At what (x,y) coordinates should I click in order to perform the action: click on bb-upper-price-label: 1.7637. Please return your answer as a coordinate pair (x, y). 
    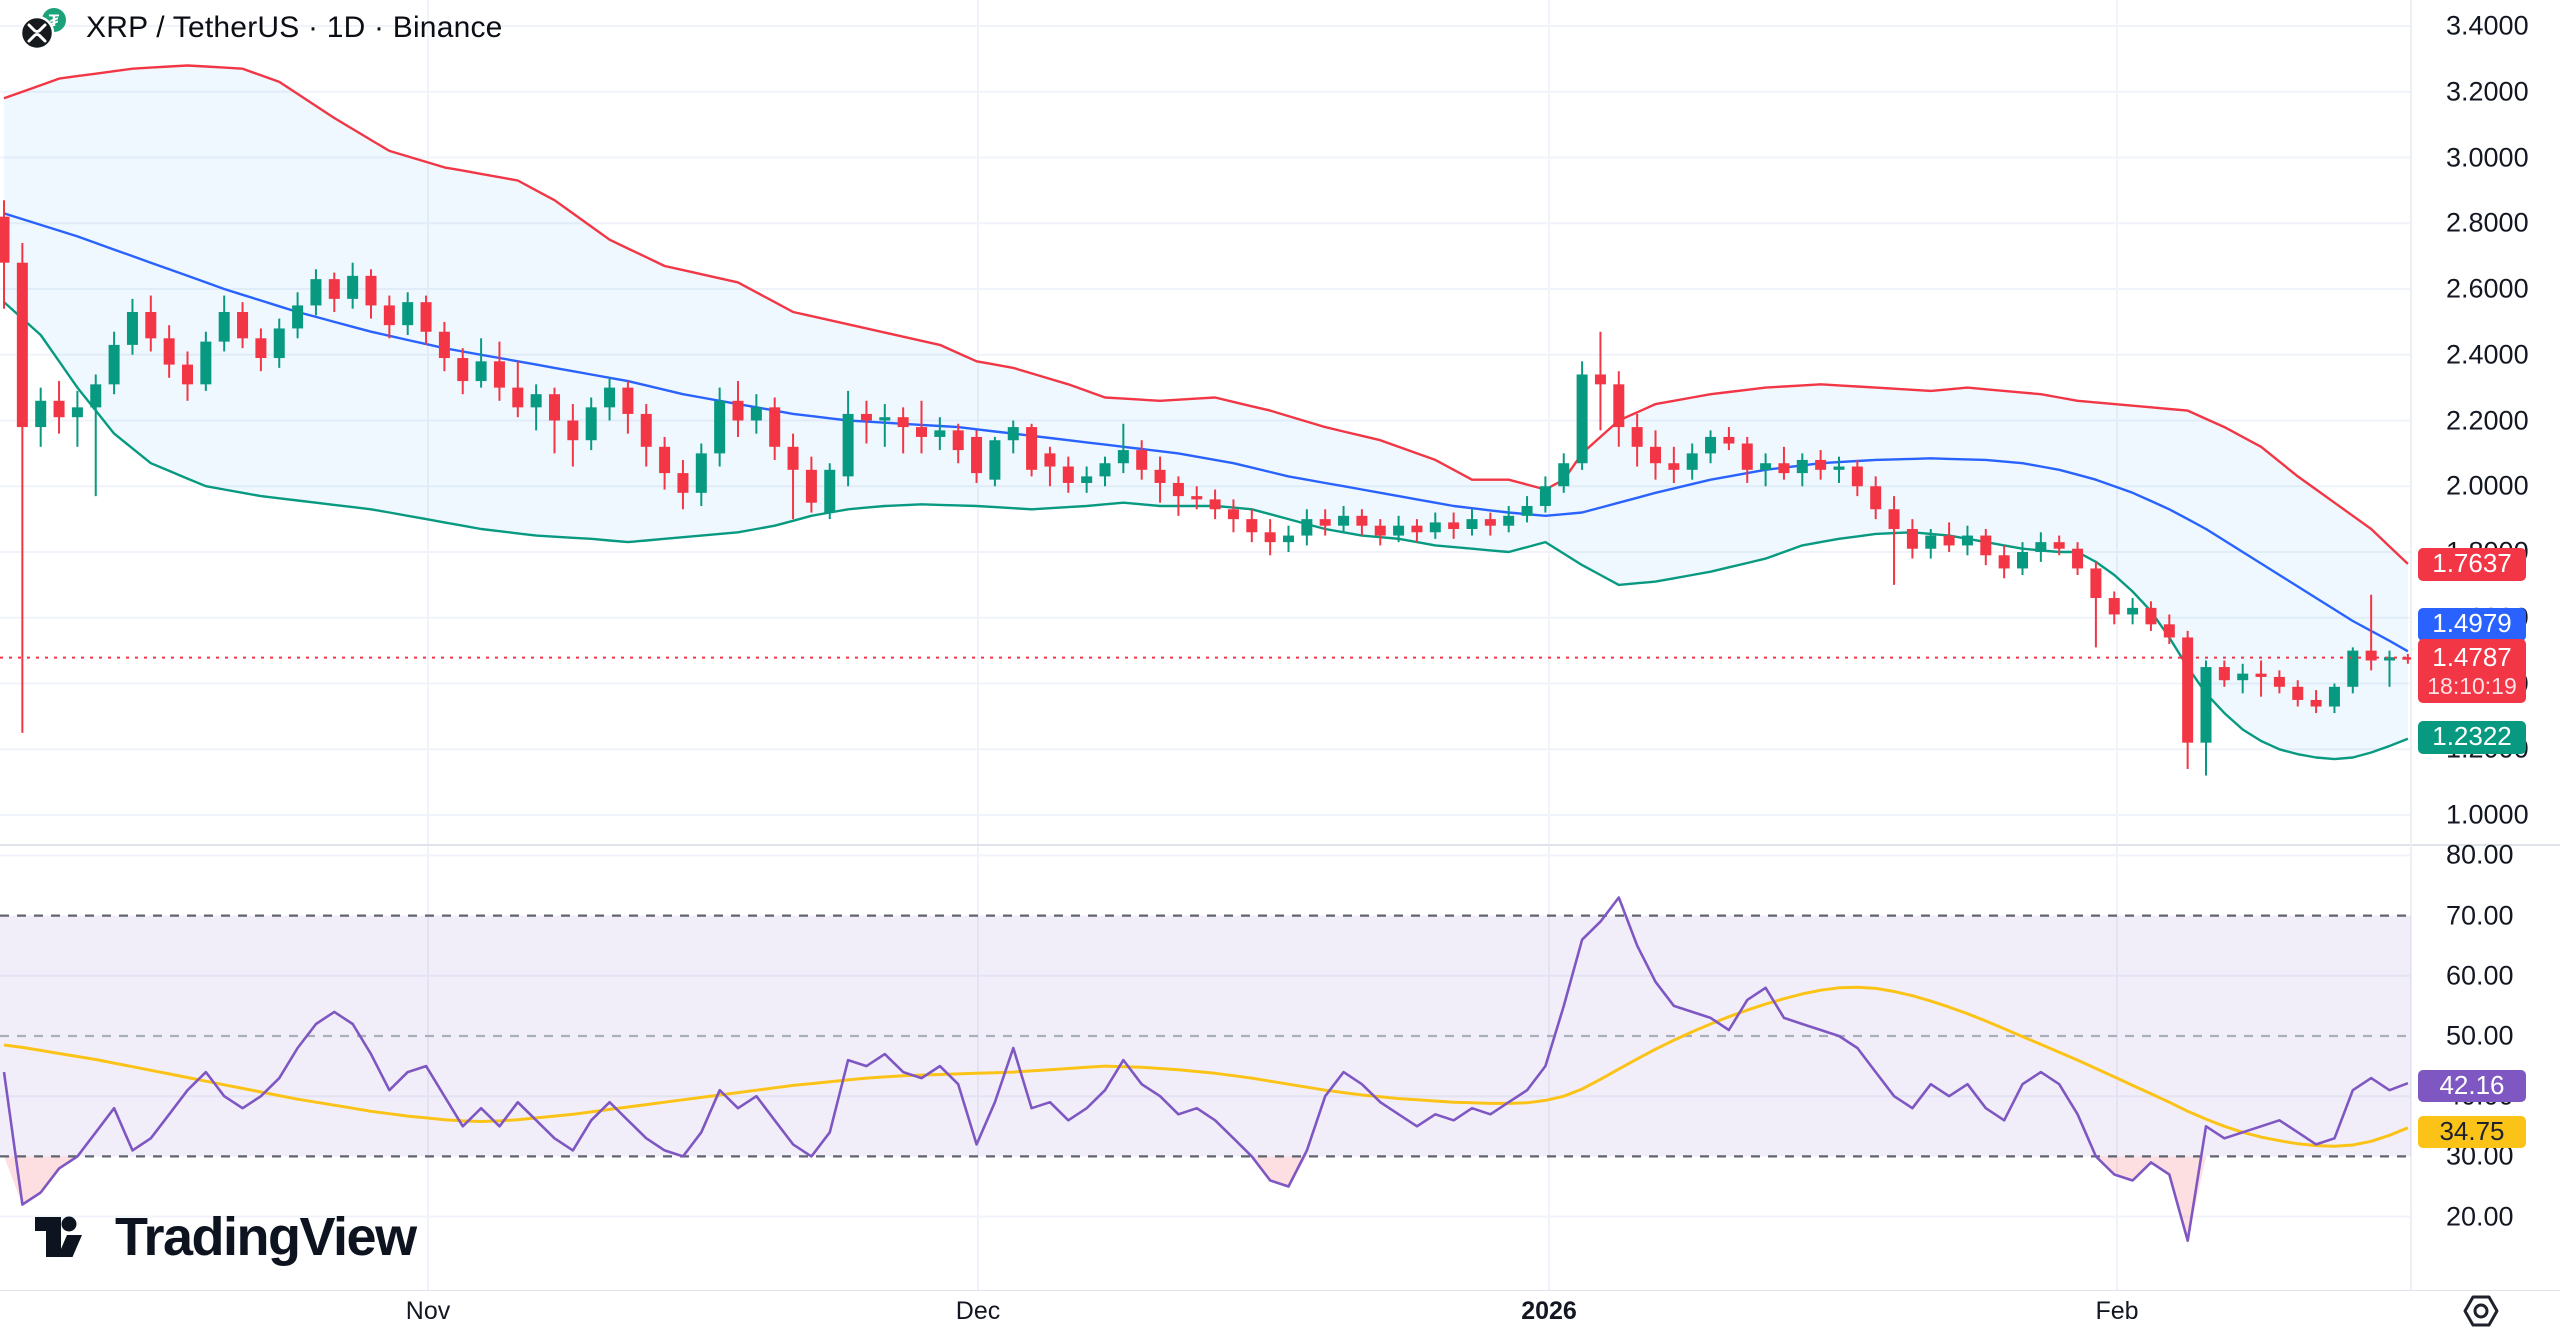
    Looking at the image, I should click on (2472, 564).